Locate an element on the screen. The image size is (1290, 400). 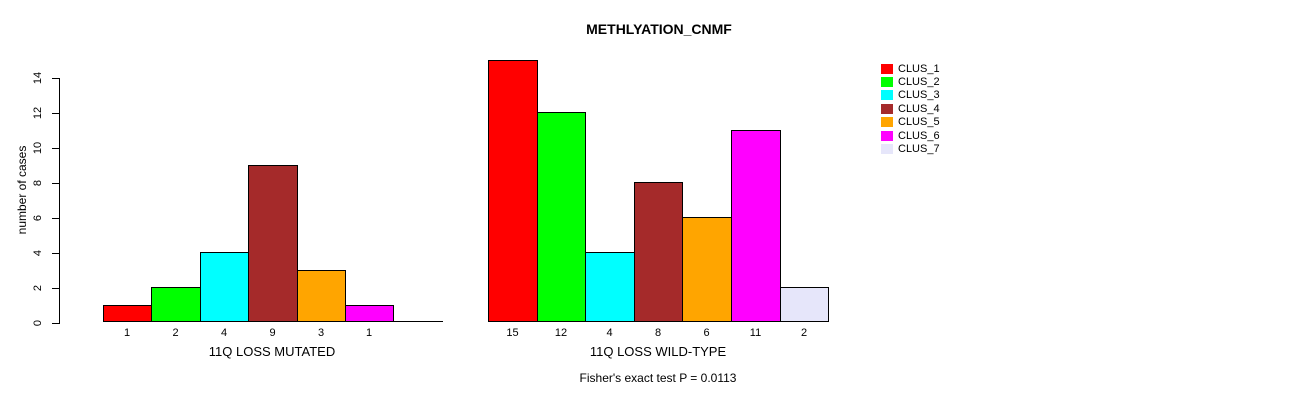
legend-entry-label: CLUS_3 is located at coordinates (919, 95).